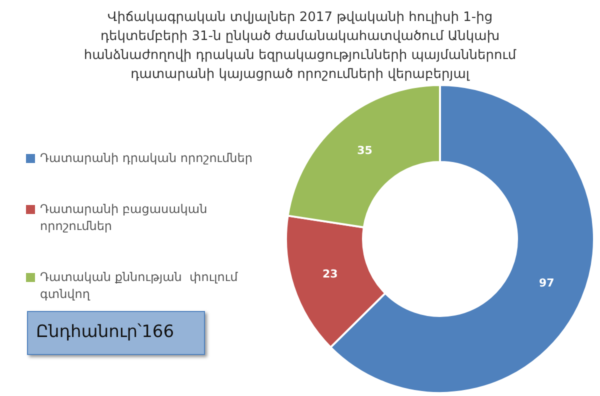 The height and width of the screenshot is (396, 600). What do you see at coordinates (116, 333) in the screenshot?
I see `text: Ընդհանուր՝166` at bounding box center [116, 333].